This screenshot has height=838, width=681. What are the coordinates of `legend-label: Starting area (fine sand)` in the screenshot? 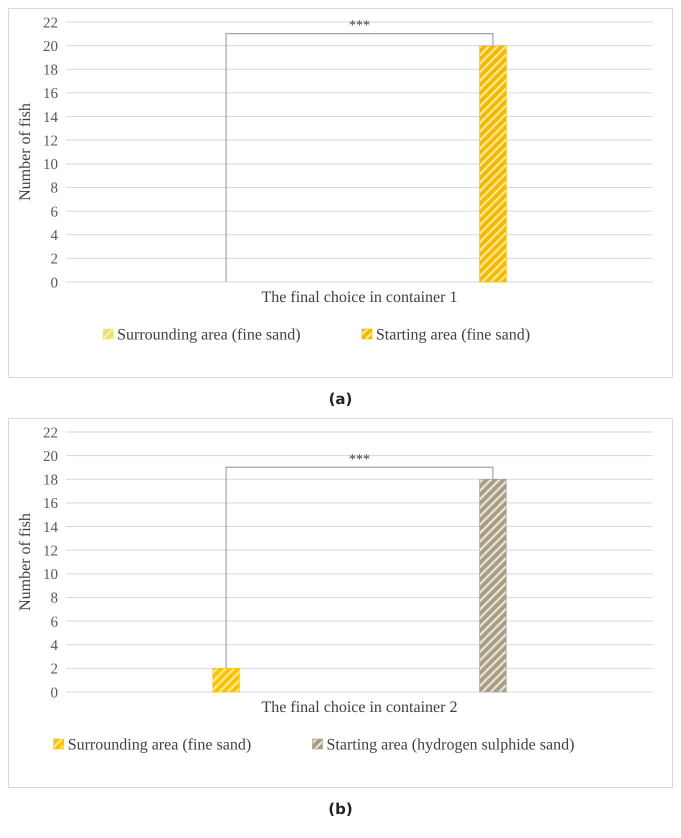 It's located at (453, 335).